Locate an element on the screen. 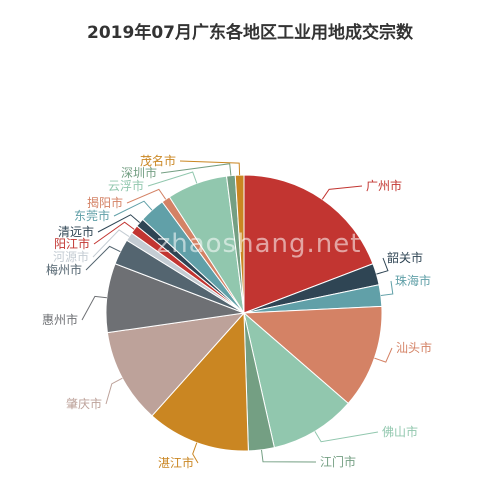  slice-label-7: 湛江市 is located at coordinates (176, 462).